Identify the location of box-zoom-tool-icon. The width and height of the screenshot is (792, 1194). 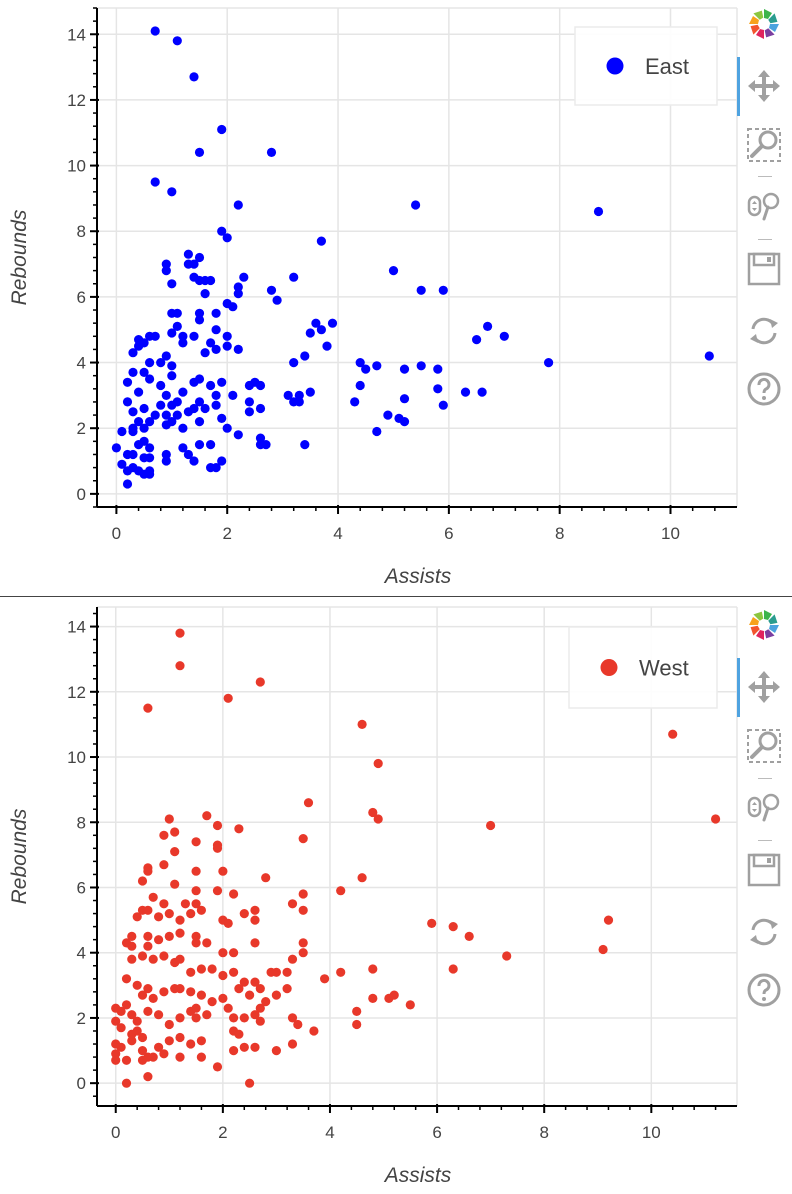
(764, 145).